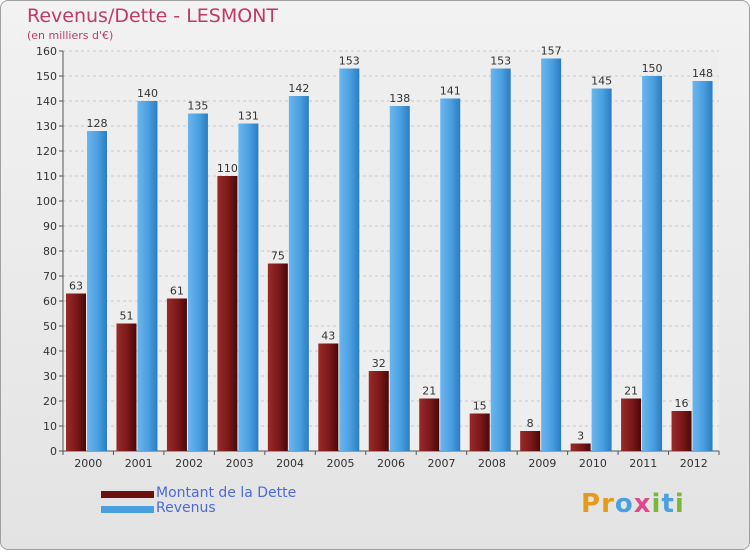  What do you see at coordinates (379, 363) in the screenshot?
I see `data-label-dette: 32` at bounding box center [379, 363].